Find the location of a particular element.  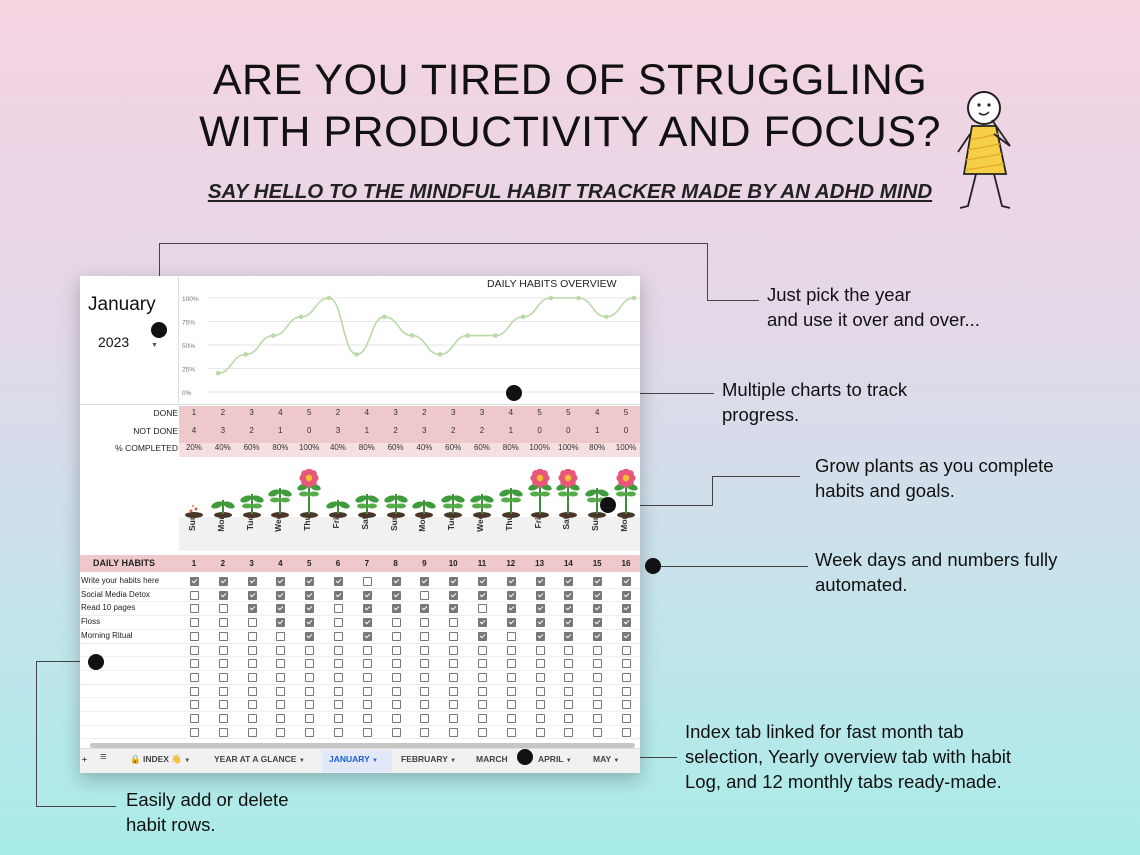

habit-name: Social Media Detox is located at coordinates (115, 594).